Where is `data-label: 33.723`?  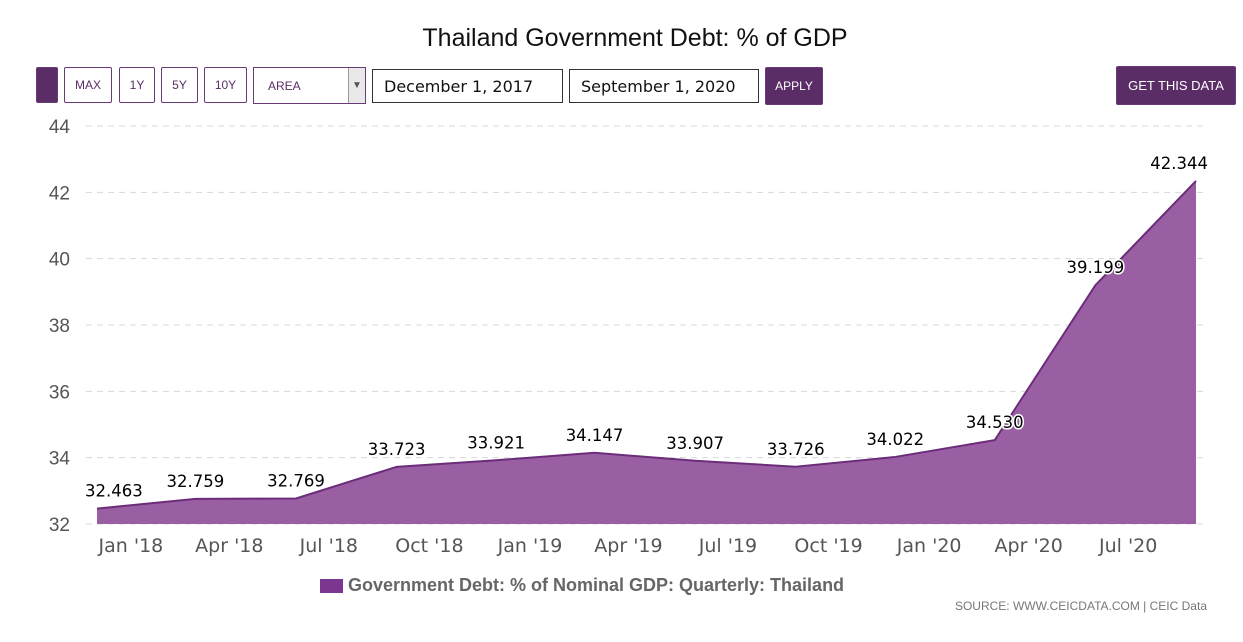
data-label: 33.723 is located at coordinates (397, 449).